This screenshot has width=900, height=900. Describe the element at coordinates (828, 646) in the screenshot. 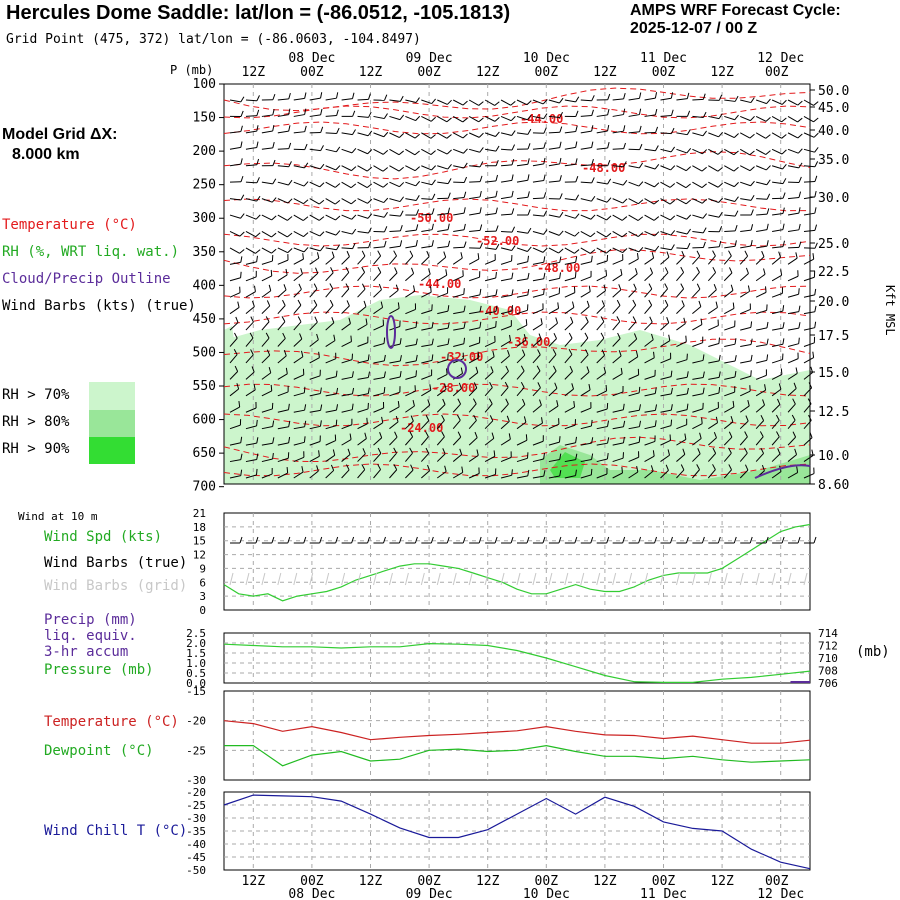

I see `pressure-y-tick: 712` at that location.